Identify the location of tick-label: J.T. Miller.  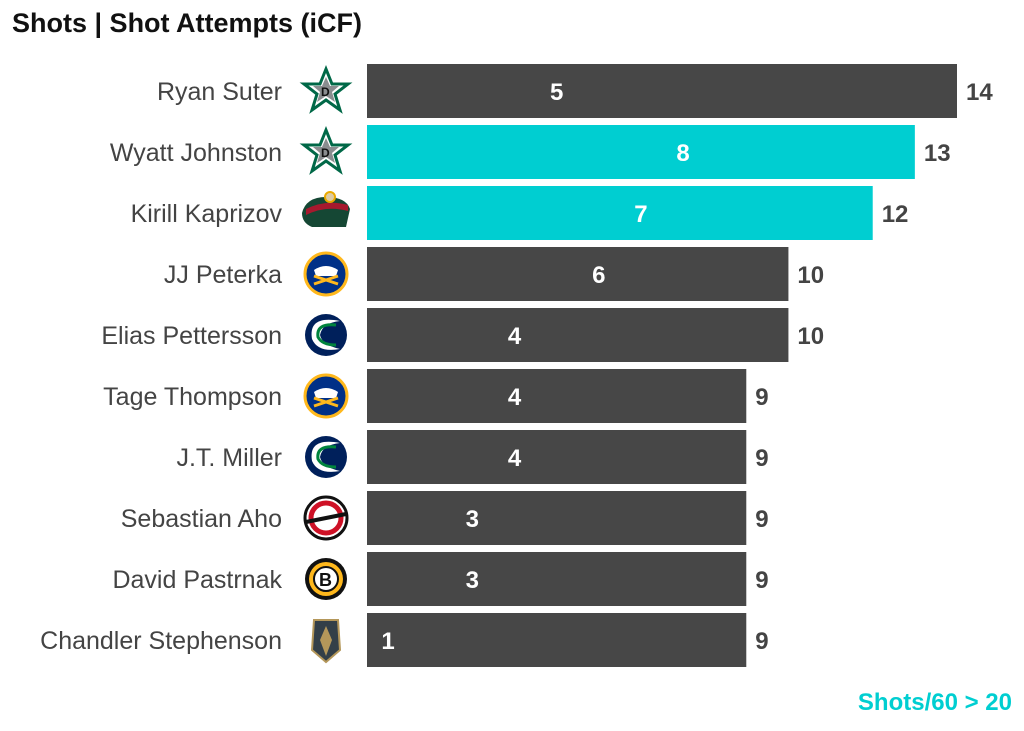
(229, 458).